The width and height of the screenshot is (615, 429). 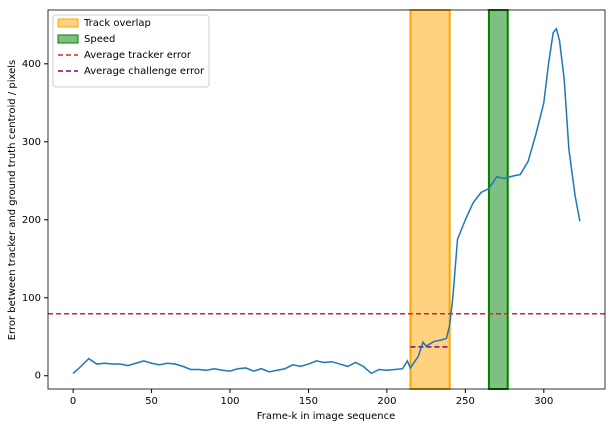 I want to click on x-tick-label: 150, so click(x=308, y=401).